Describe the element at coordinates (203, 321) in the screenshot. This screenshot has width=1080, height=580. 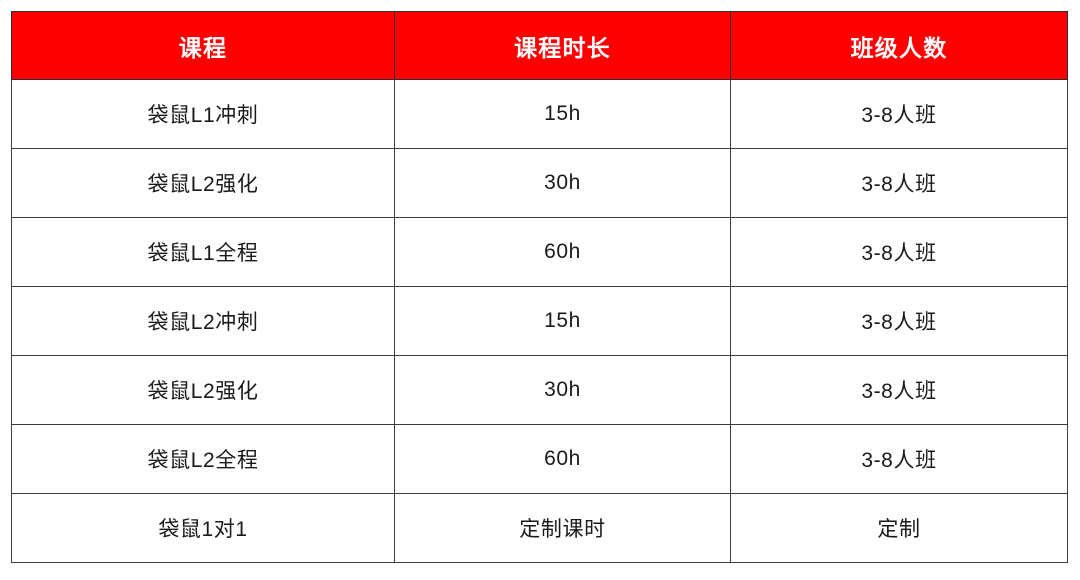
I see `cell-course: 袋鼠L2冲刺` at that location.